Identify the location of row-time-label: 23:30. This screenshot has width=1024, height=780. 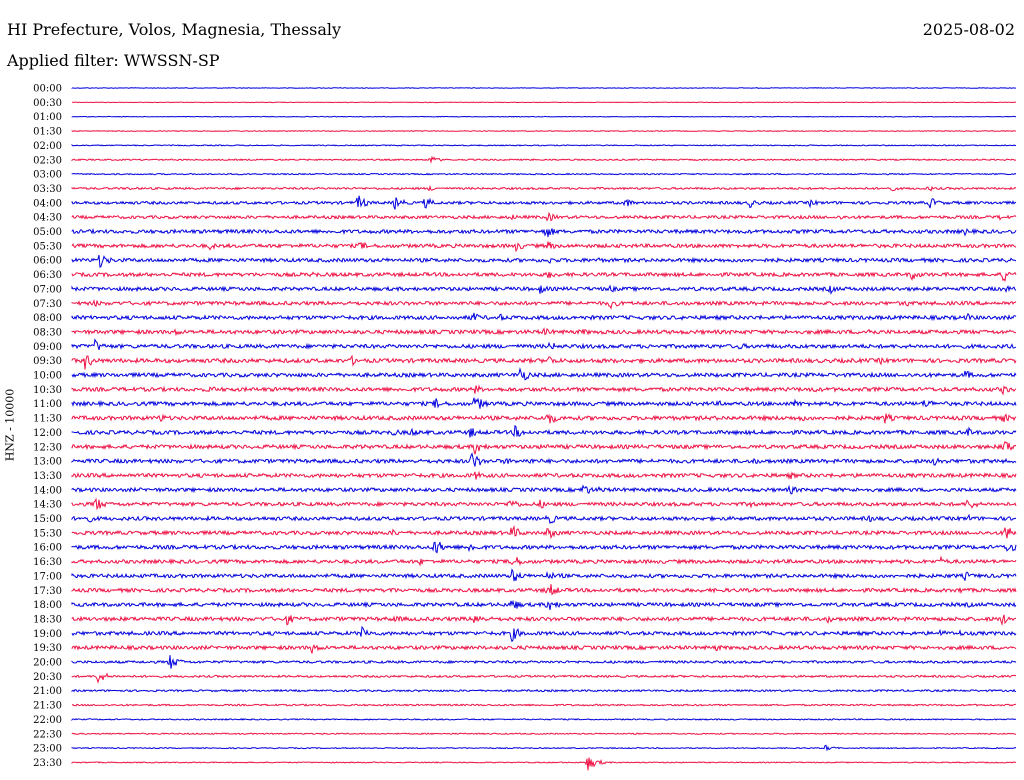
(47, 763).